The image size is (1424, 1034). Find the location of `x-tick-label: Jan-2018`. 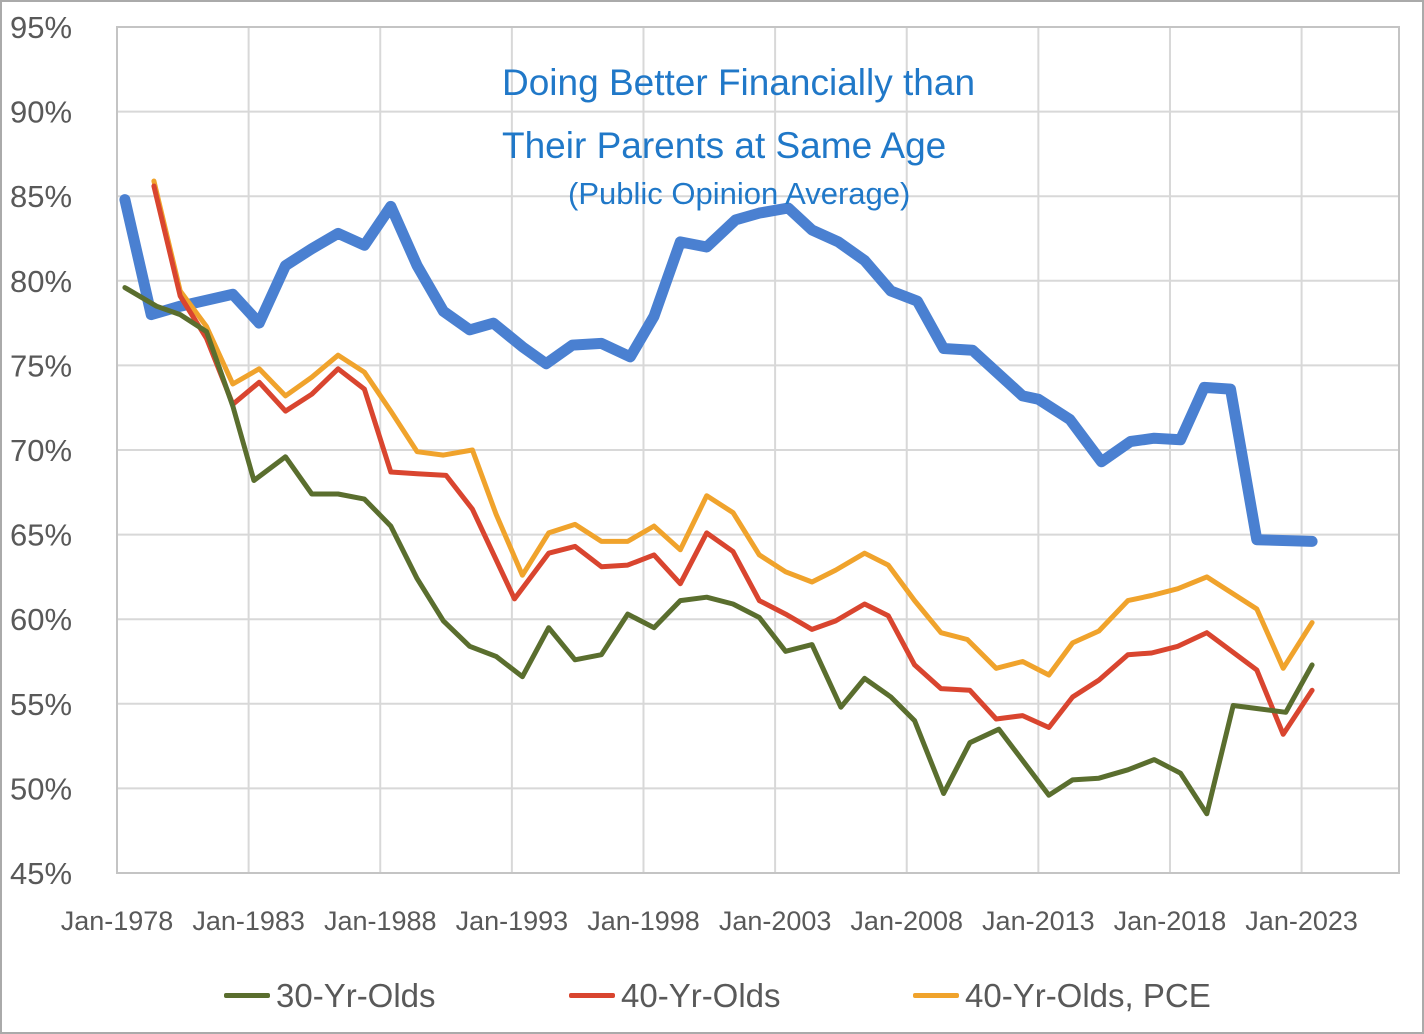

x-tick-label: Jan-2018 is located at coordinates (1170, 921).